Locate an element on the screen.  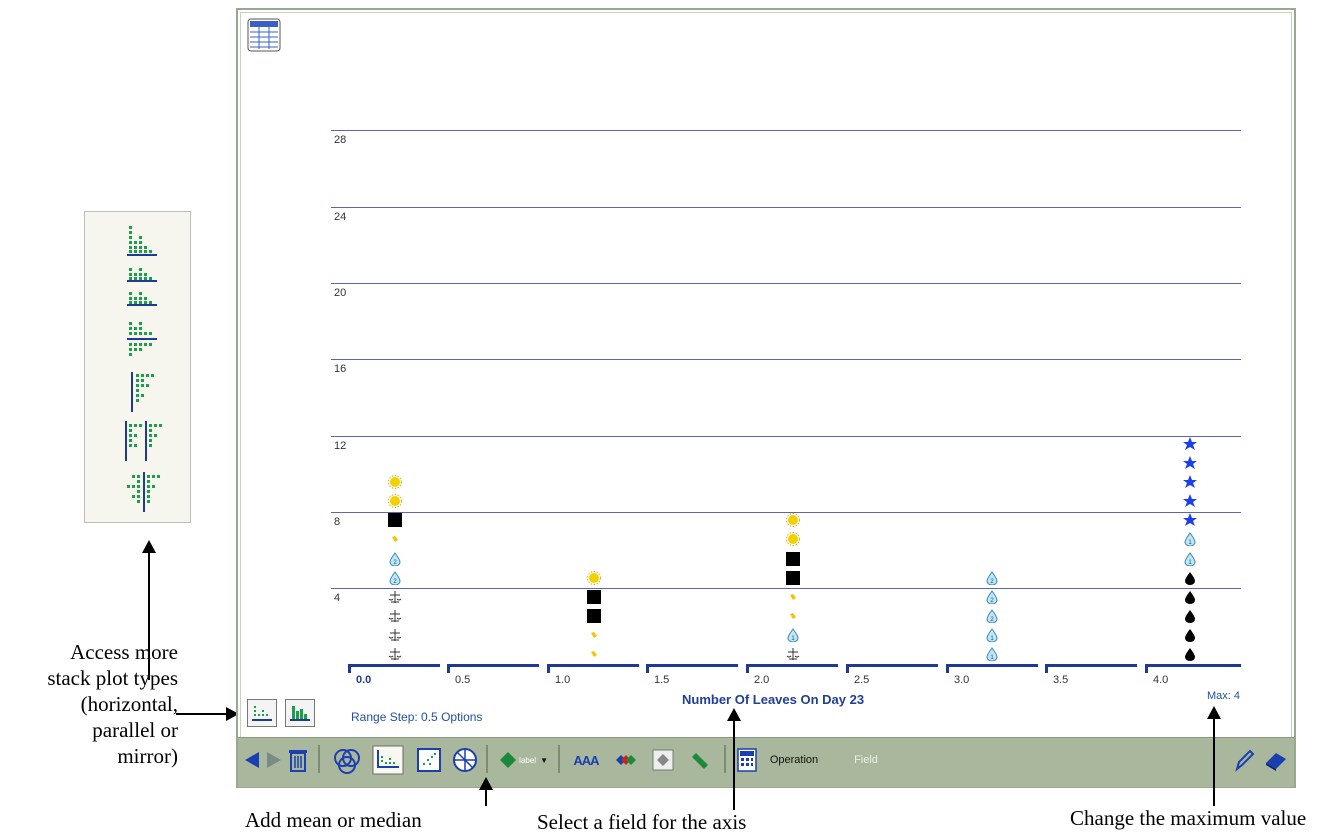
calculator-icon is located at coordinates (747, 760).